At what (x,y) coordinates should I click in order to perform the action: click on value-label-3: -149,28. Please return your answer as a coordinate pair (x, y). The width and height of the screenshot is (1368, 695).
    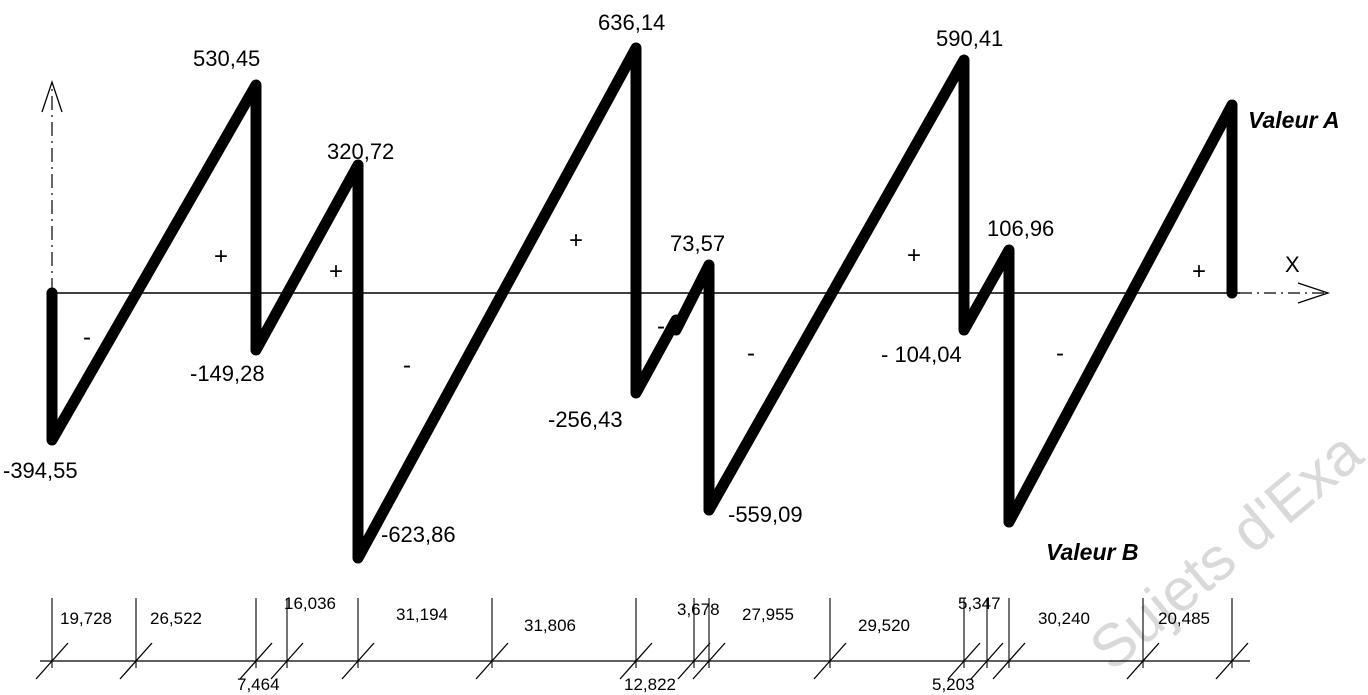
    Looking at the image, I should click on (227, 373).